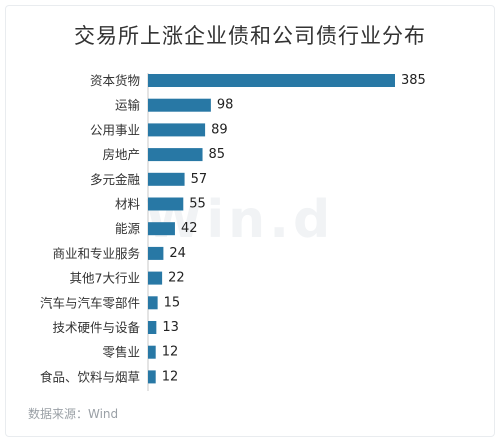 The width and height of the screenshot is (500, 441). I want to click on category-label: 材料, so click(128, 204).